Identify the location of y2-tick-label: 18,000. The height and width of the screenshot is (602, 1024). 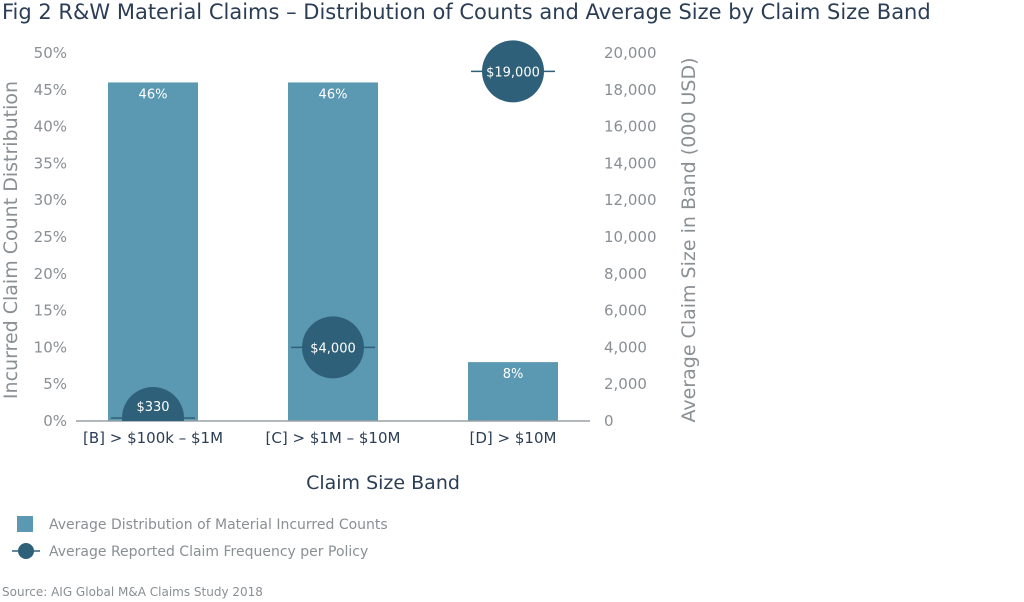
(630, 90).